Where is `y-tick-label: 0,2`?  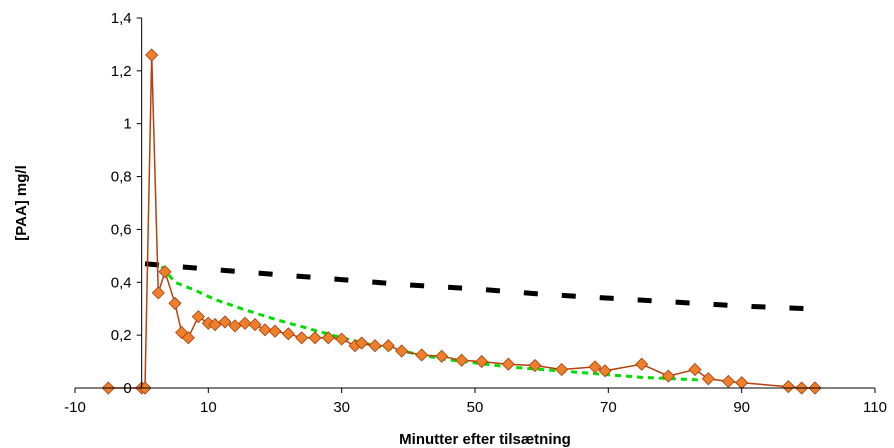 y-tick-label: 0,2 is located at coordinates (121, 335).